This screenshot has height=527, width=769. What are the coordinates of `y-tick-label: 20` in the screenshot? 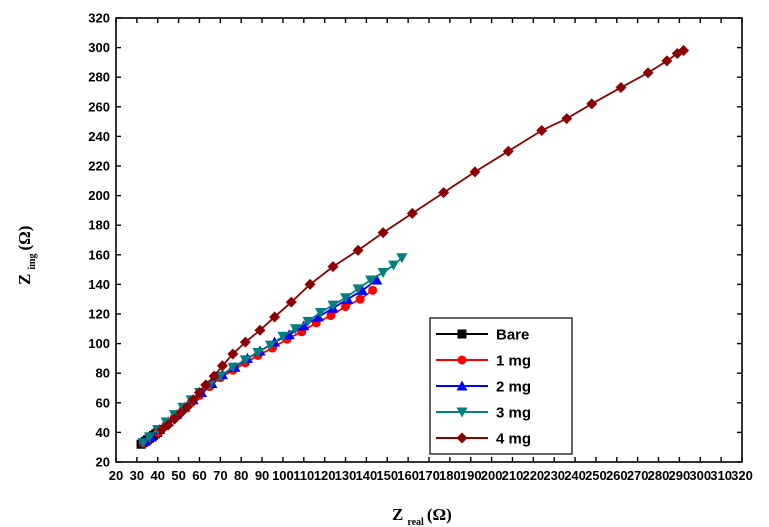 It's located at (103, 462).